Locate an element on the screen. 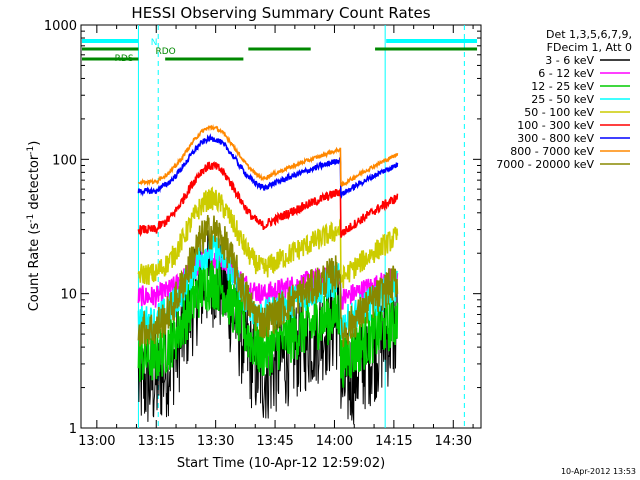 The image size is (640, 480). x-tick-label-2: 13:30 is located at coordinates (215, 441).